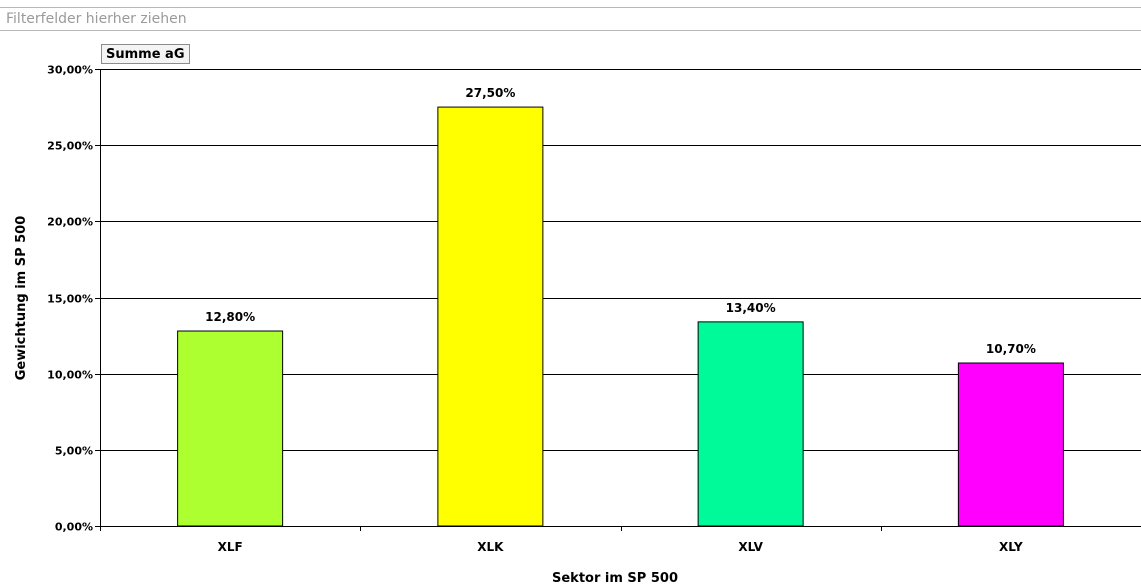 The width and height of the screenshot is (1141, 586). What do you see at coordinates (70, 70) in the screenshot?
I see `y-tick-label: 30,00%` at bounding box center [70, 70].